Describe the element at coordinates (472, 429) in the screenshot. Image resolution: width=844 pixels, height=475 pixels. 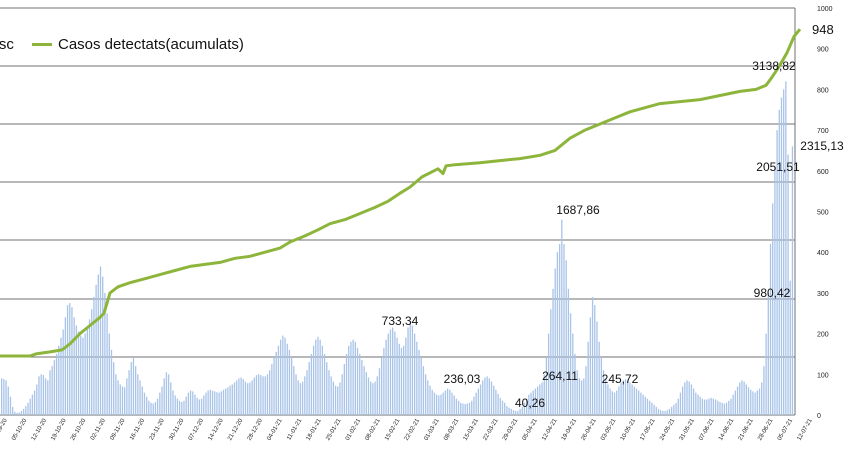
I see `x-tick-label: 15-03-21` at that location.